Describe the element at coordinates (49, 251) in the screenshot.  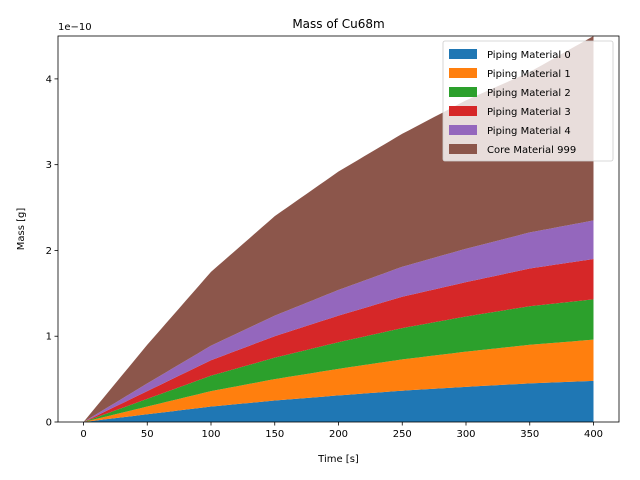
I see `y-tick-label: 2` at that location.